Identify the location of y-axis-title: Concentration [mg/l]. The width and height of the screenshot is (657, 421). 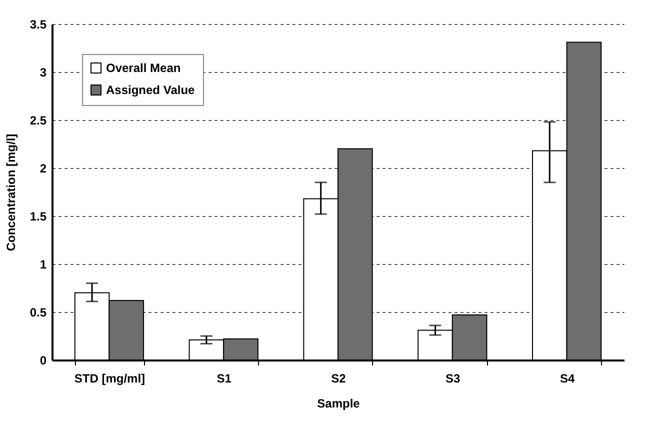
(11, 193).